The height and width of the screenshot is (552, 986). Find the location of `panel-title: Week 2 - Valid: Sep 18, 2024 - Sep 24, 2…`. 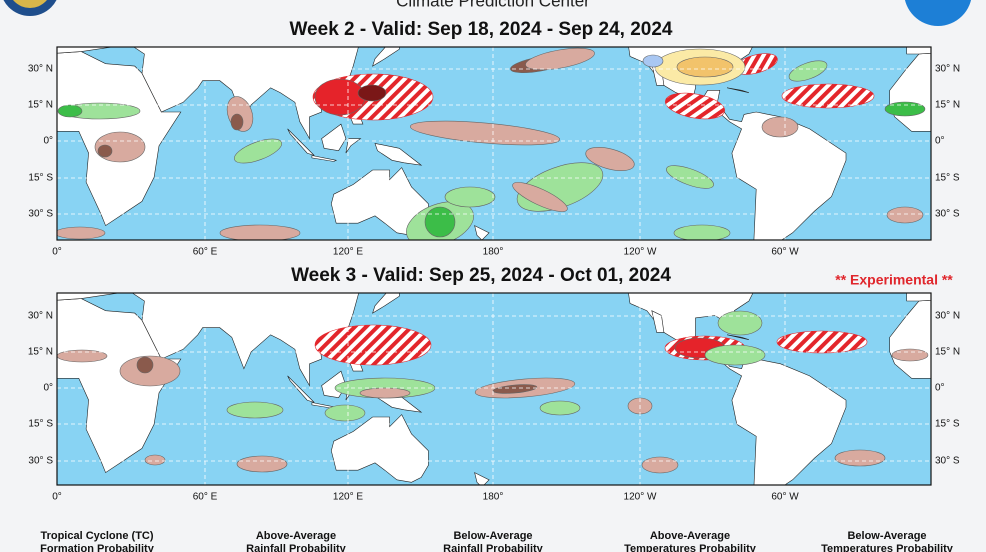

panel-title: Week 2 - Valid: Sep 18, 2024 - Sep 24, 2… is located at coordinates (480, 29).